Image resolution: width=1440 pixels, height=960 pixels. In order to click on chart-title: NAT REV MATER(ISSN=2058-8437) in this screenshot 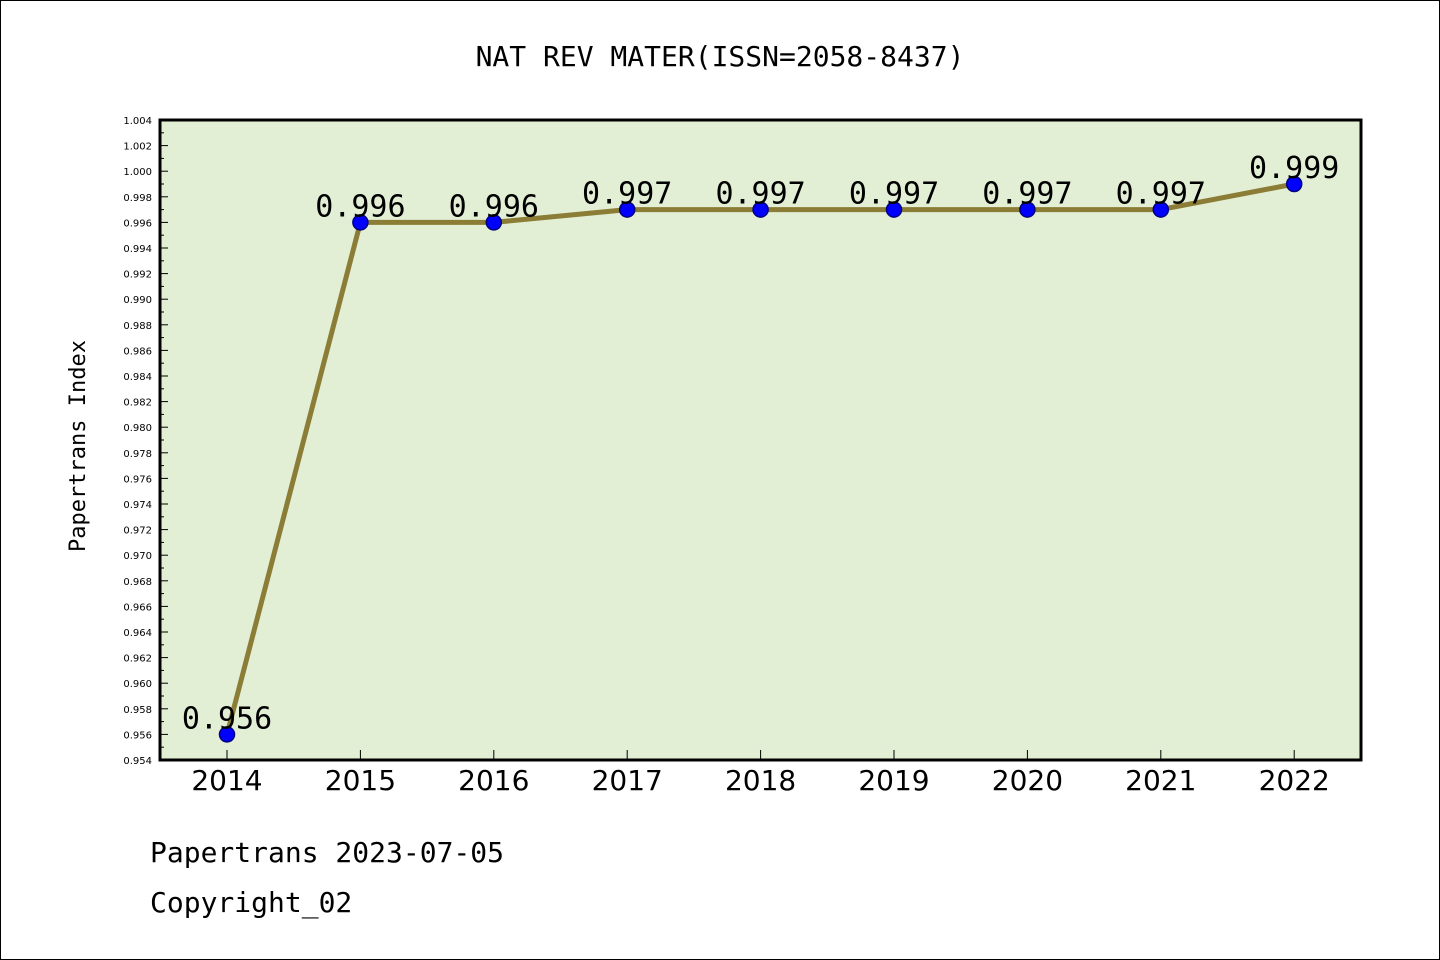, I will do `click(720, 56)`.